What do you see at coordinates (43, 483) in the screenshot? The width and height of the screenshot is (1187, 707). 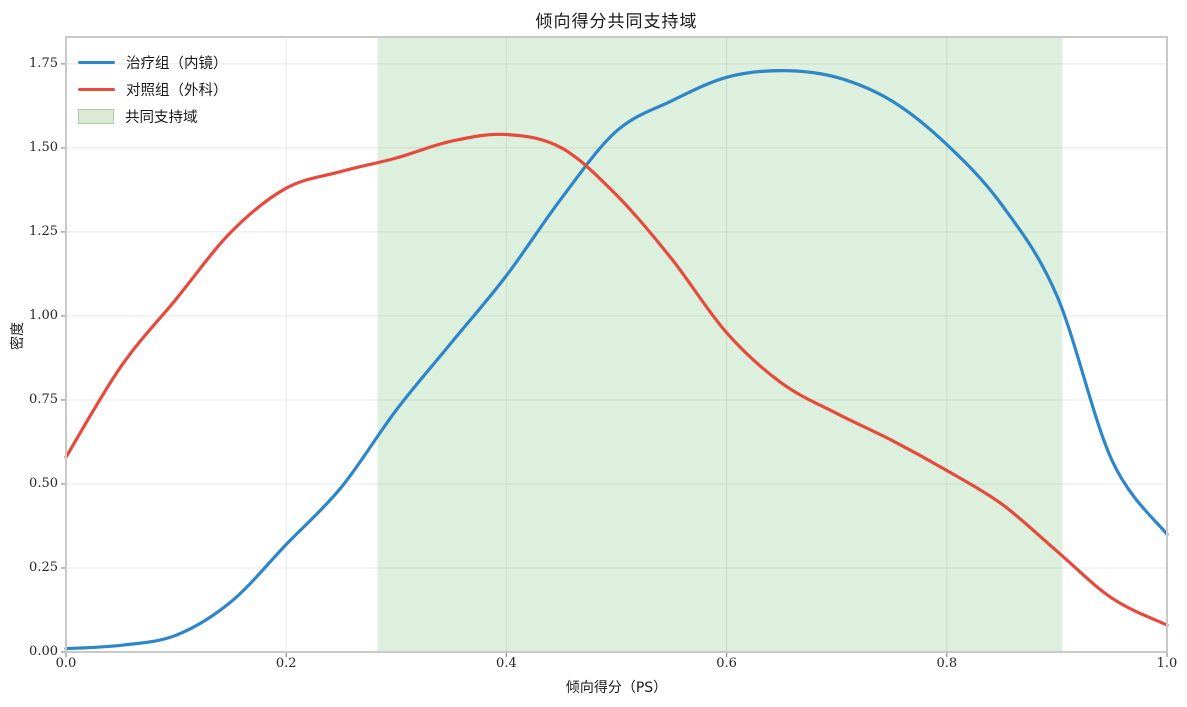 I see `y-tick-label: 0.50` at bounding box center [43, 483].